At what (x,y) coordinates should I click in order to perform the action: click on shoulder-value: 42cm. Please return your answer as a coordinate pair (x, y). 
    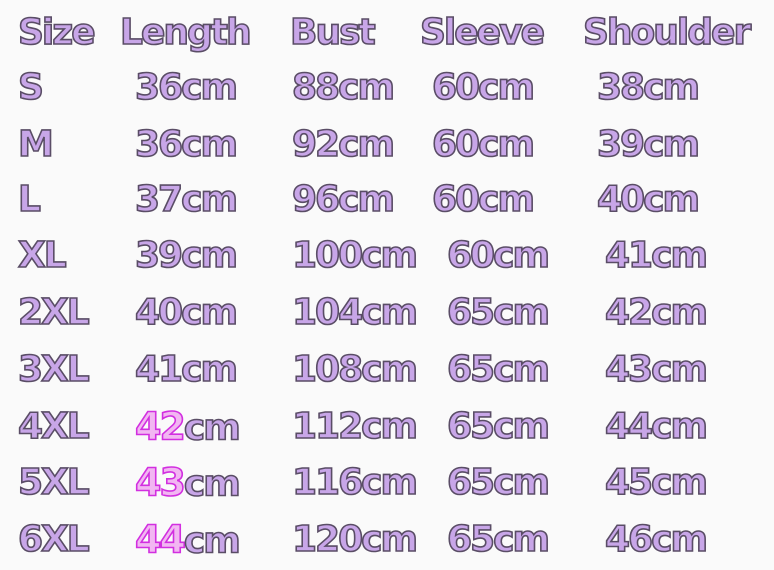
    Looking at the image, I should click on (656, 312).